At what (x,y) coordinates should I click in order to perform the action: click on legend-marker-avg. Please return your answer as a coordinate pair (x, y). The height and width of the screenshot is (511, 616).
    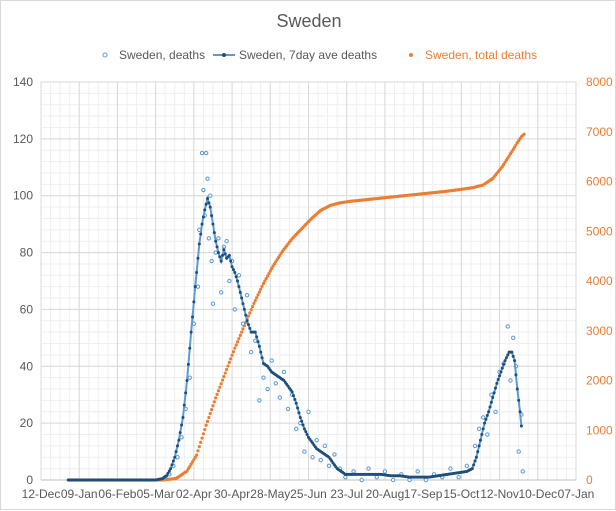
    Looking at the image, I should click on (224, 55).